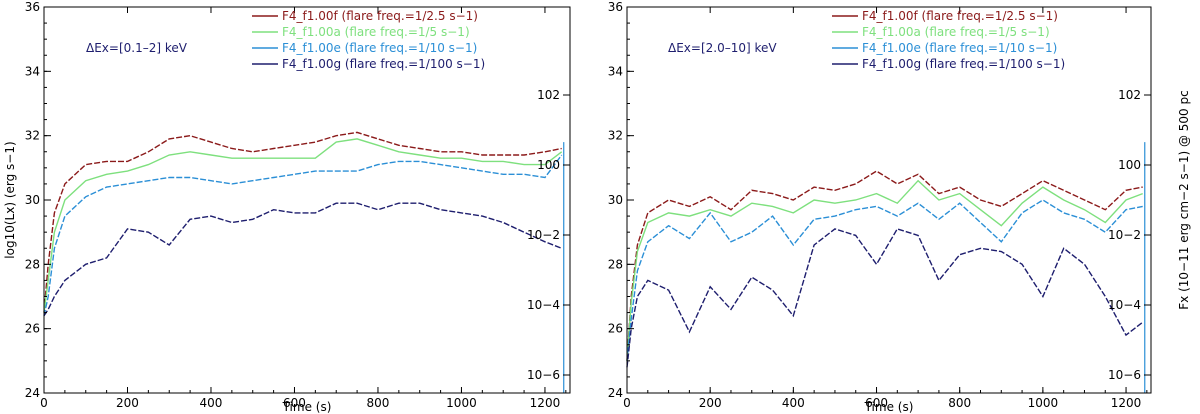 This screenshot has height=414, width=1200. What do you see at coordinates (959, 403) in the screenshot?
I see `right-x-tick-label: 800` at bounding box center [959, 403].